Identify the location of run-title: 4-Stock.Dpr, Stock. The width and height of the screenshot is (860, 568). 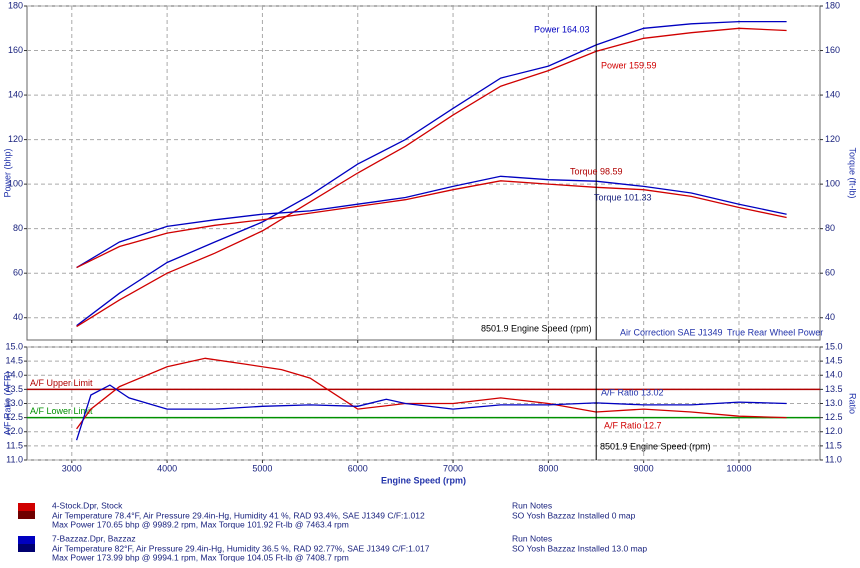
(87, 505).